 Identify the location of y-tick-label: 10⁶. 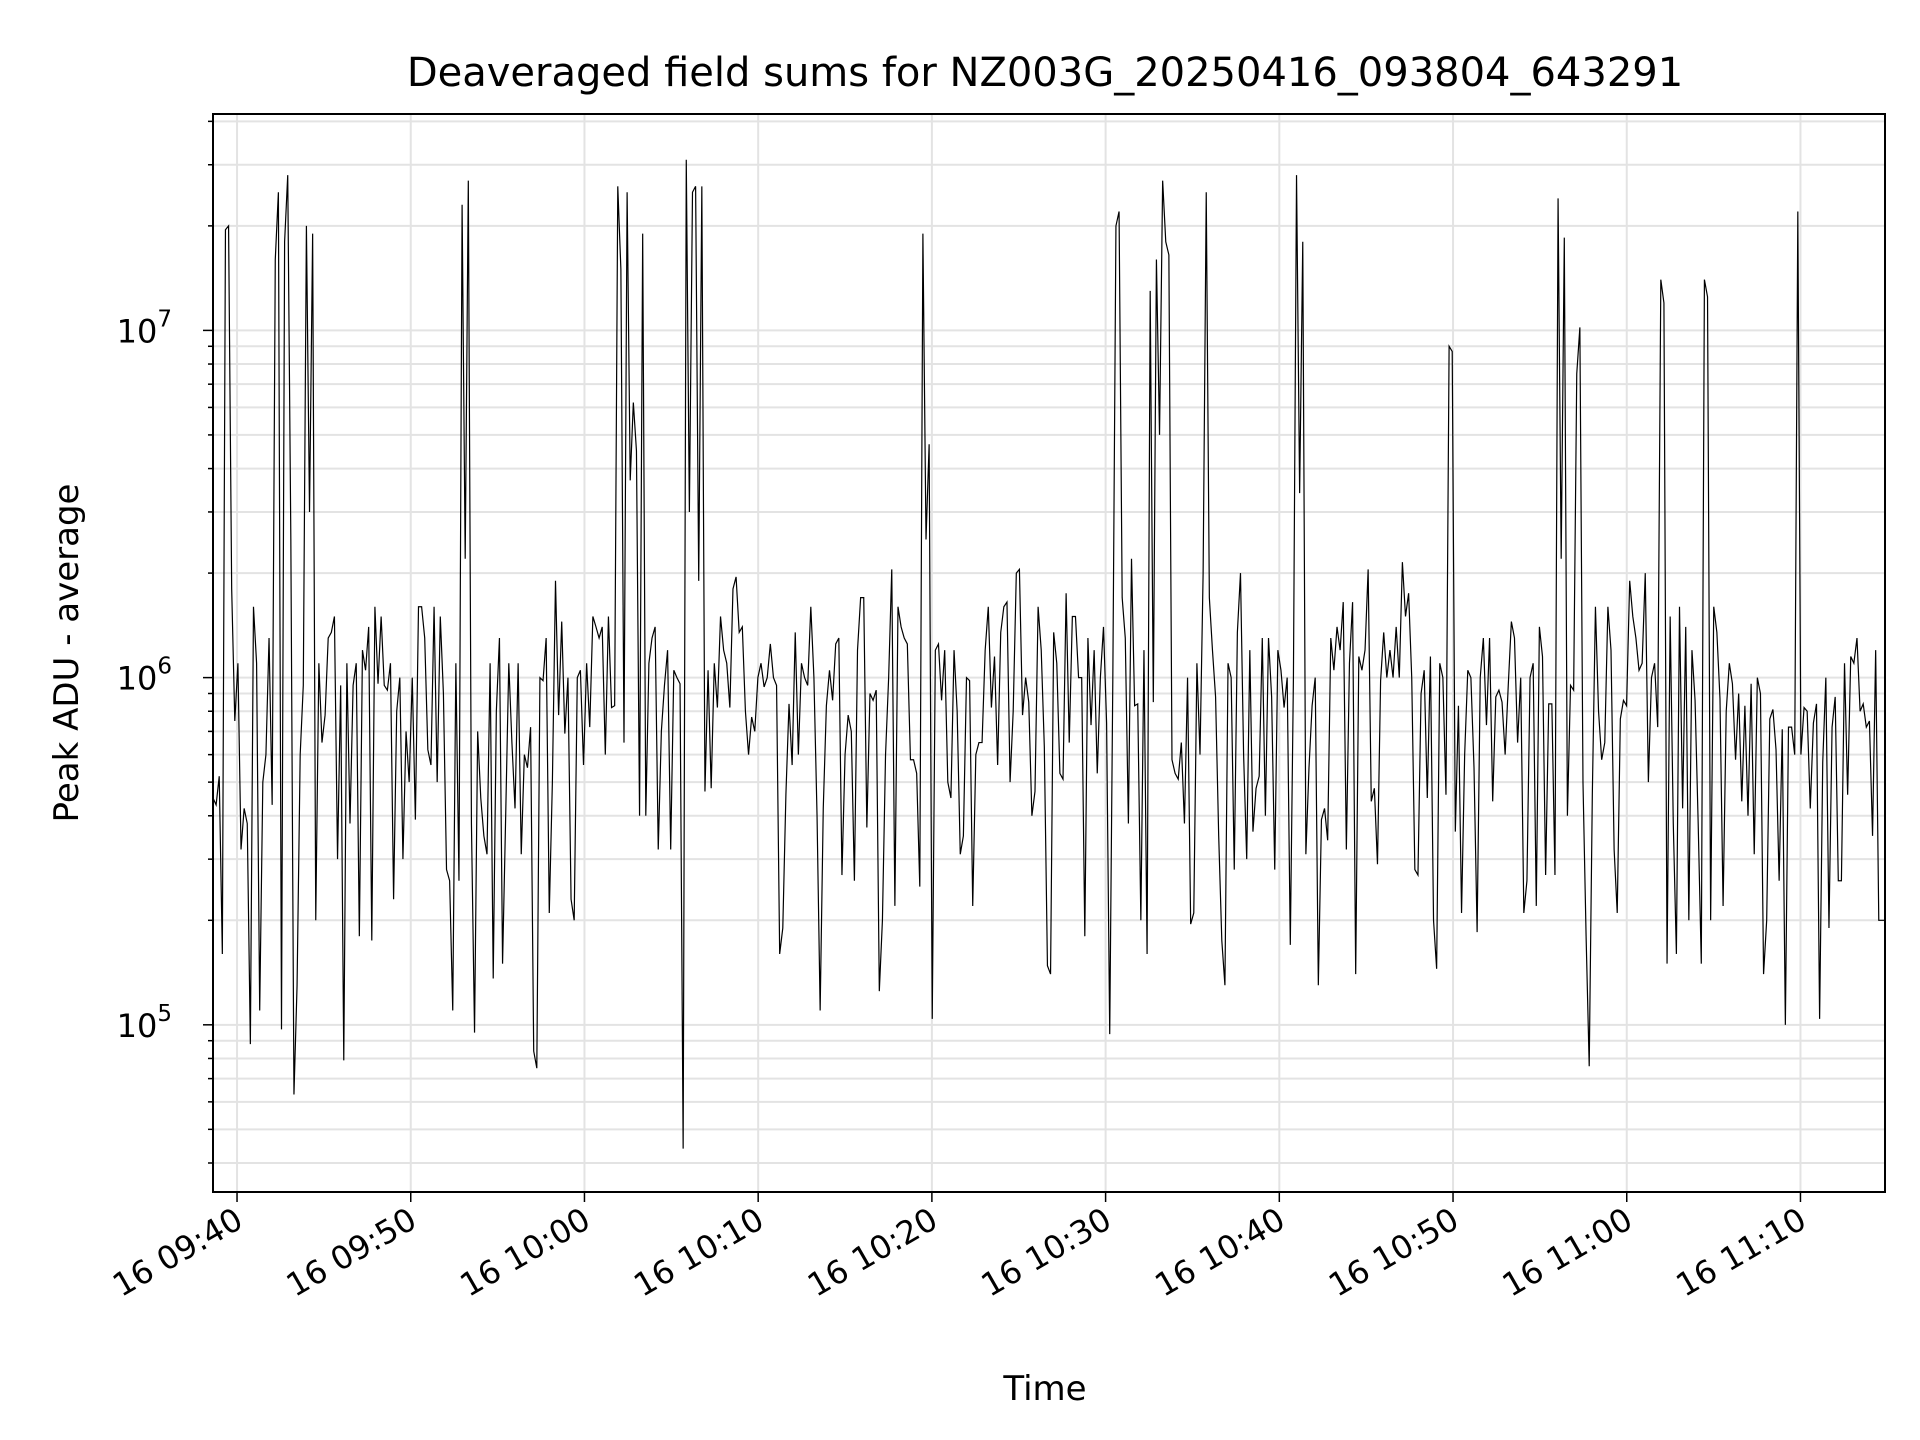
(144, 676).